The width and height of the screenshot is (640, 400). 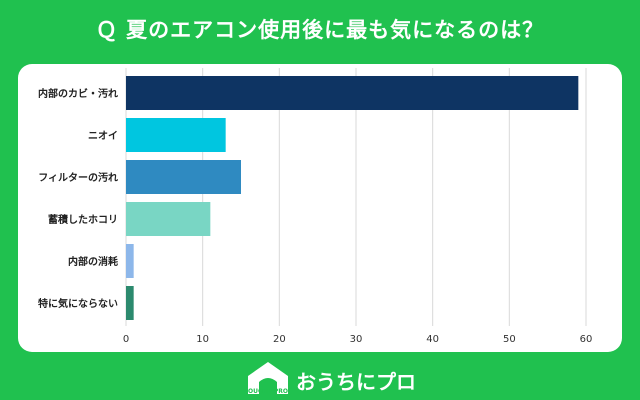 What do you see at coordinates (432, 339) in the screenshot?
I see `x-tick-label: 40` at bounding box center [432, 339].